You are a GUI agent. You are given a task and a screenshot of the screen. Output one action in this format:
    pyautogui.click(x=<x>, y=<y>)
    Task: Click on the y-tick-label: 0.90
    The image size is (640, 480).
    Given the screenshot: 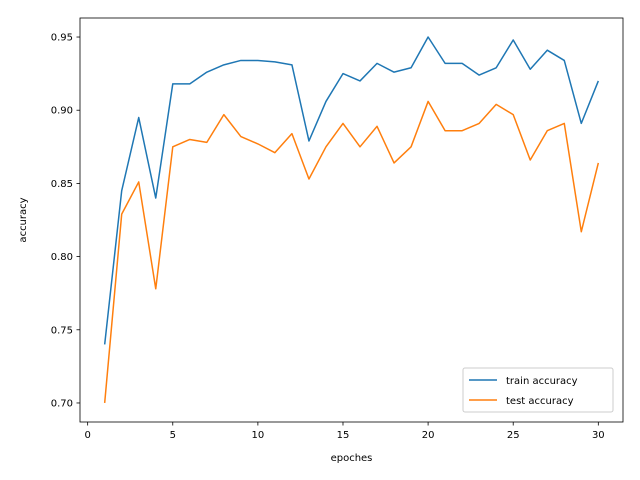 What is the action you would take?
    pyautogui.click(x=62, y=111)
    